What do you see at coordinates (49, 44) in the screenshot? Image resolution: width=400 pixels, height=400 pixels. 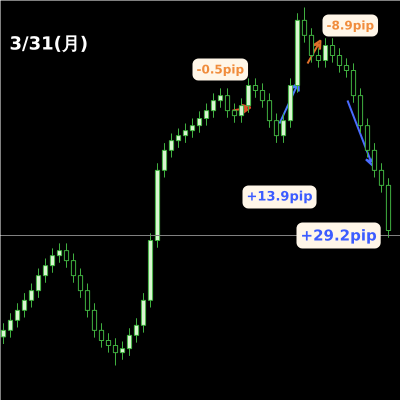 I see `annotation: 3/31(月)` at bounding box center [49, 44].